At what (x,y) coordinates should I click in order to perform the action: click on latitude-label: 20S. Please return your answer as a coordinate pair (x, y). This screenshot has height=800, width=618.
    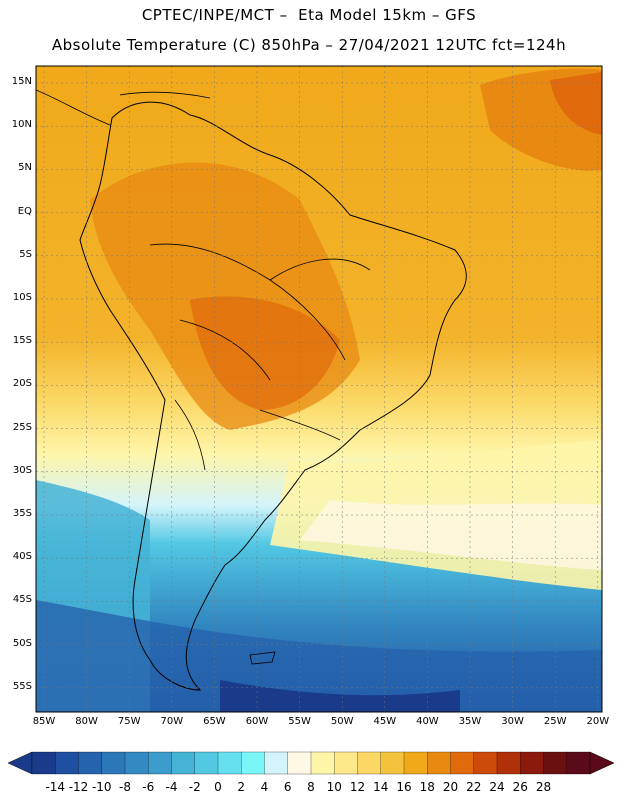
    Looking at the image, I should click on (22, 384).